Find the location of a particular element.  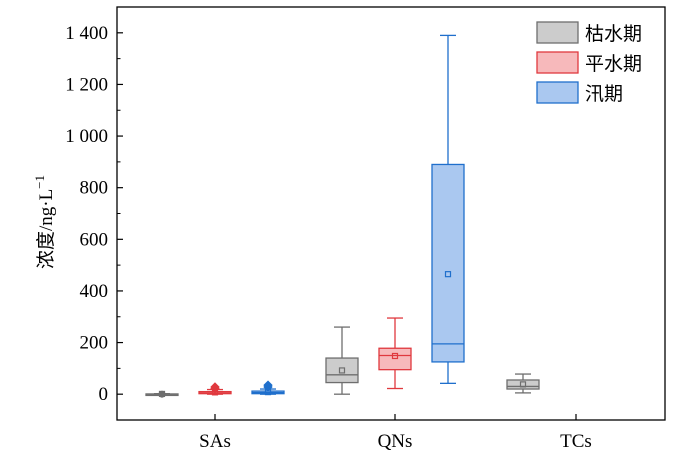

point-marker is located at coordinates (162, 394).